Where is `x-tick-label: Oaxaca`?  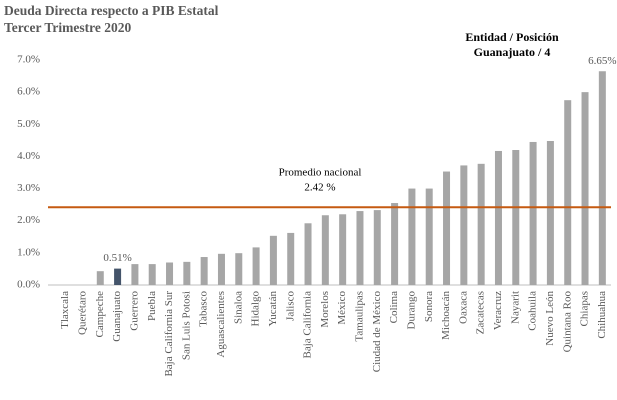 x-tick-label: Oaxaca is located at coordinates (463, 307).